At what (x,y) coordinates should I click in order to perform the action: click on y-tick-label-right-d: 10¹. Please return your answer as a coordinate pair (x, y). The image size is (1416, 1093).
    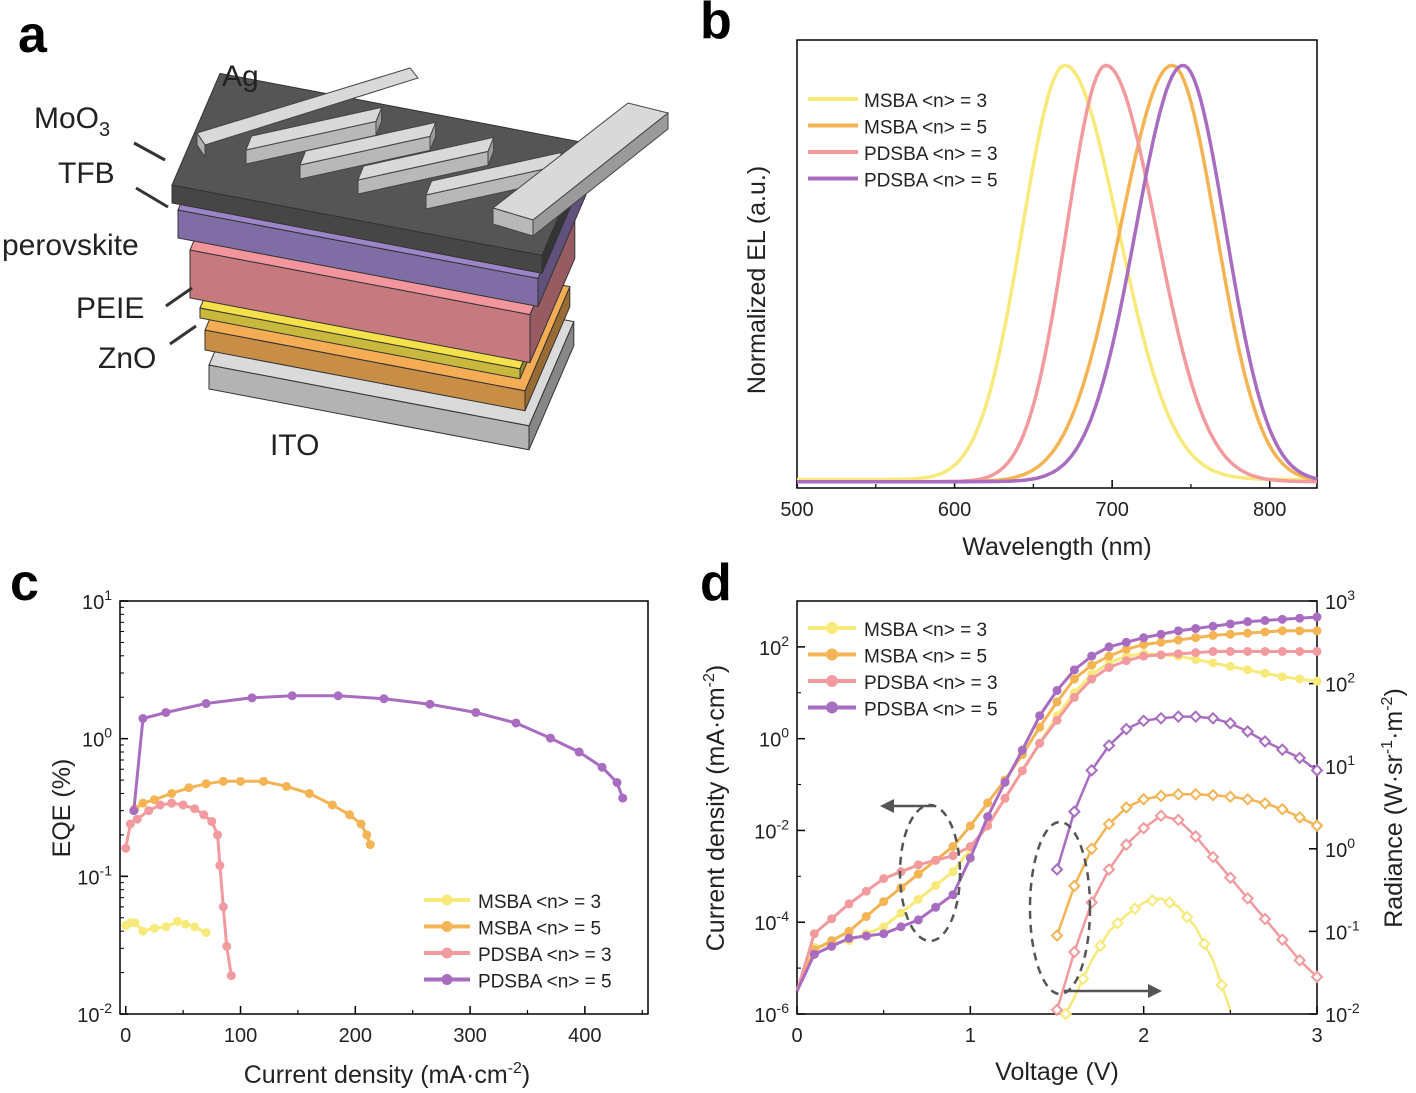
    Looking at the image, I should click on (1340, 765).